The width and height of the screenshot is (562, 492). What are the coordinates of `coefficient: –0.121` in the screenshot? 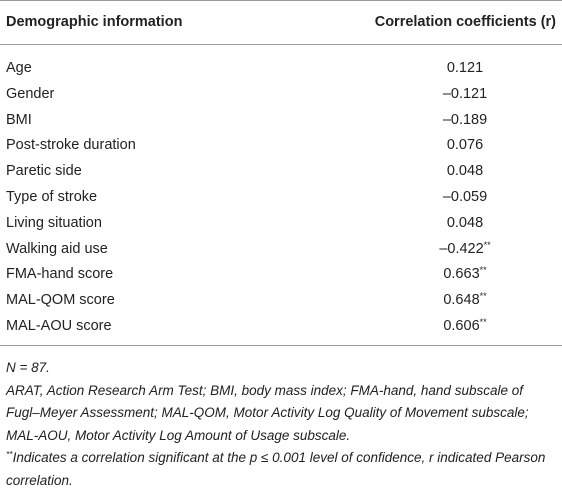 It's located at (465, 93).